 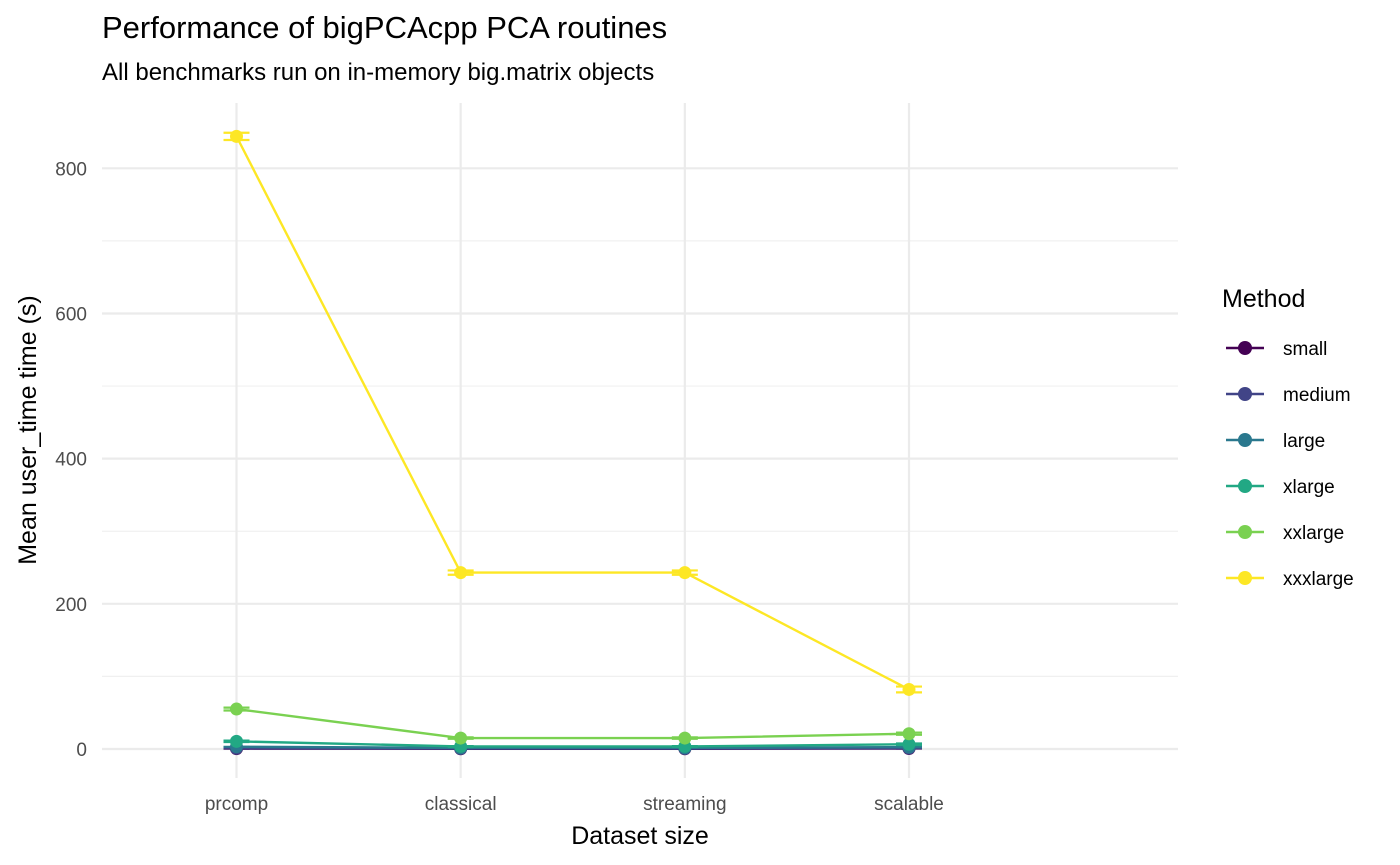 What do you see at coordinates (81, 750) in the screenshot?
I see `y-tick-label: 0` at bounding box center [81, 750].